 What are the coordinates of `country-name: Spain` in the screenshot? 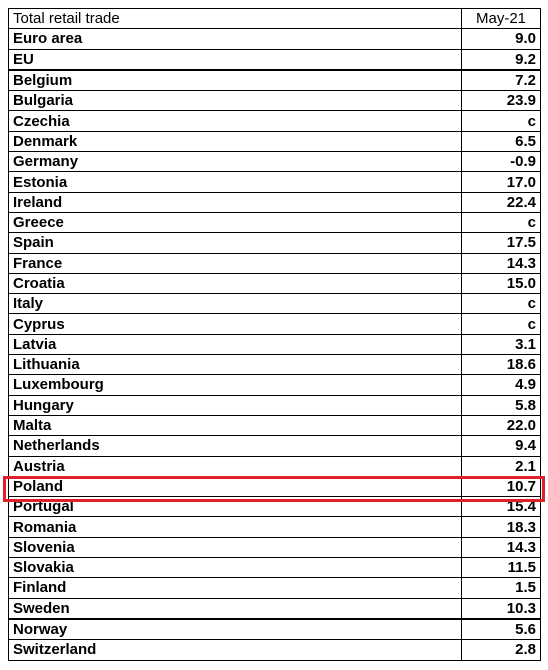 It's located at (235, 243).